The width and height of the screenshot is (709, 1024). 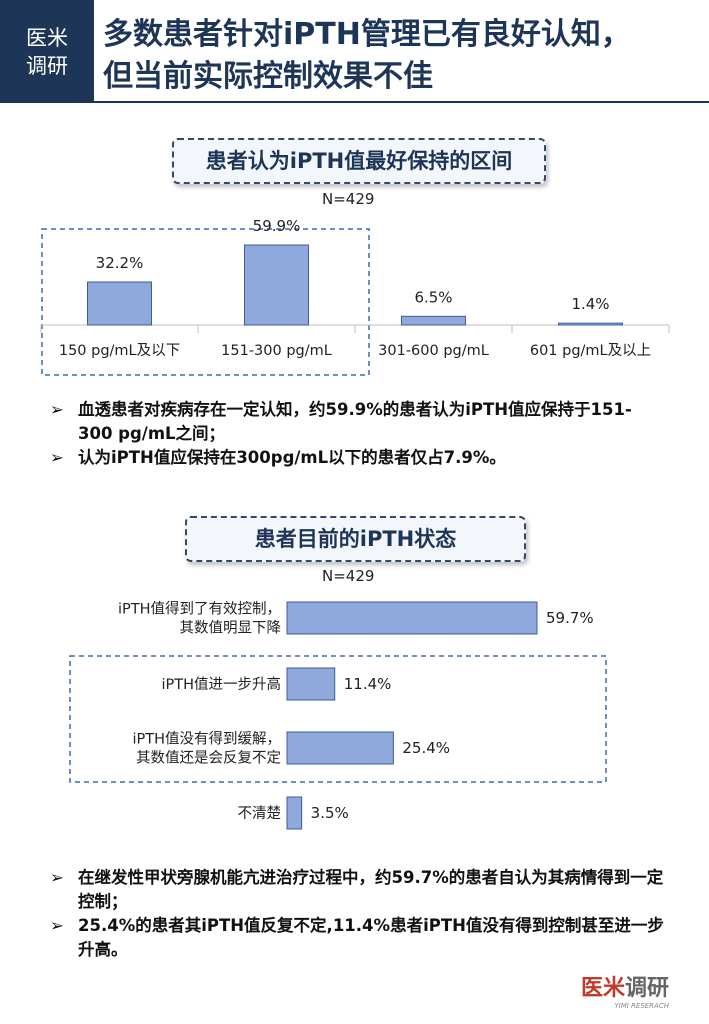 What do you see at coordinates (206, 739) in the screenshot?
I see `category-label: iPTH值没有得到缓解，` at bounding box center [206, 739].